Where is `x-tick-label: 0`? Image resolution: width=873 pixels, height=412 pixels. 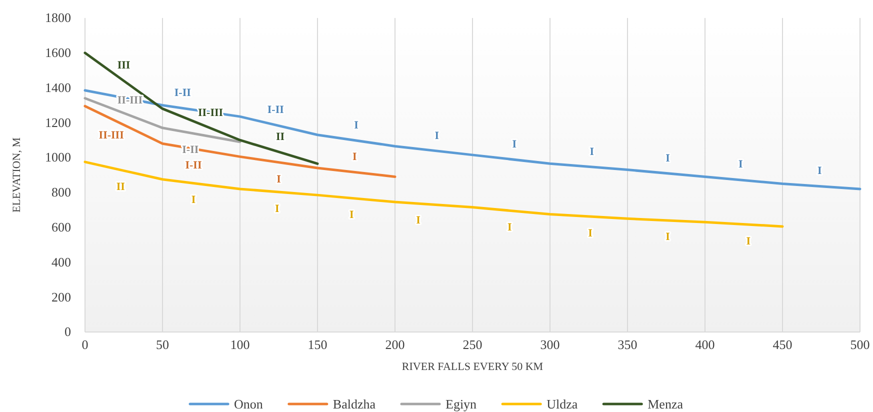
x-tick-label: 0 is located at coordinates (85, 344).